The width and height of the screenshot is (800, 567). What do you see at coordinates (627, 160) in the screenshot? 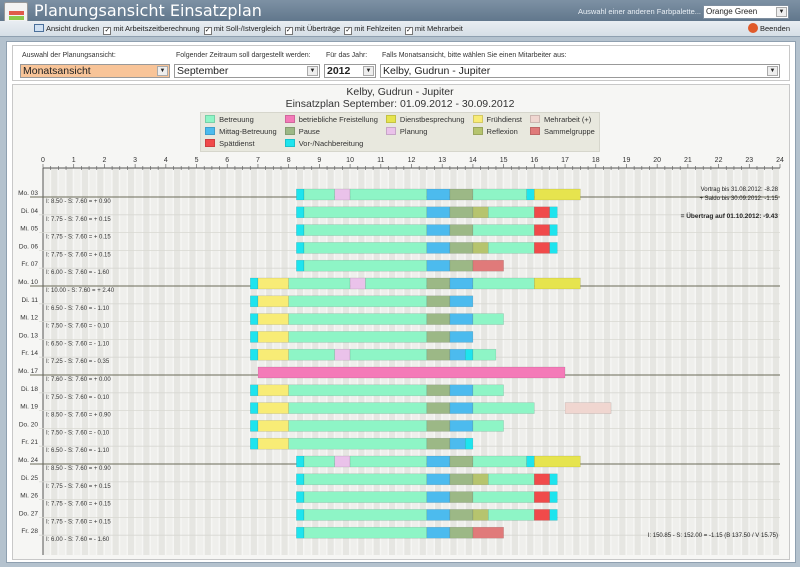
I see `x-tick-label: 19` at bounding box center [627, 160].